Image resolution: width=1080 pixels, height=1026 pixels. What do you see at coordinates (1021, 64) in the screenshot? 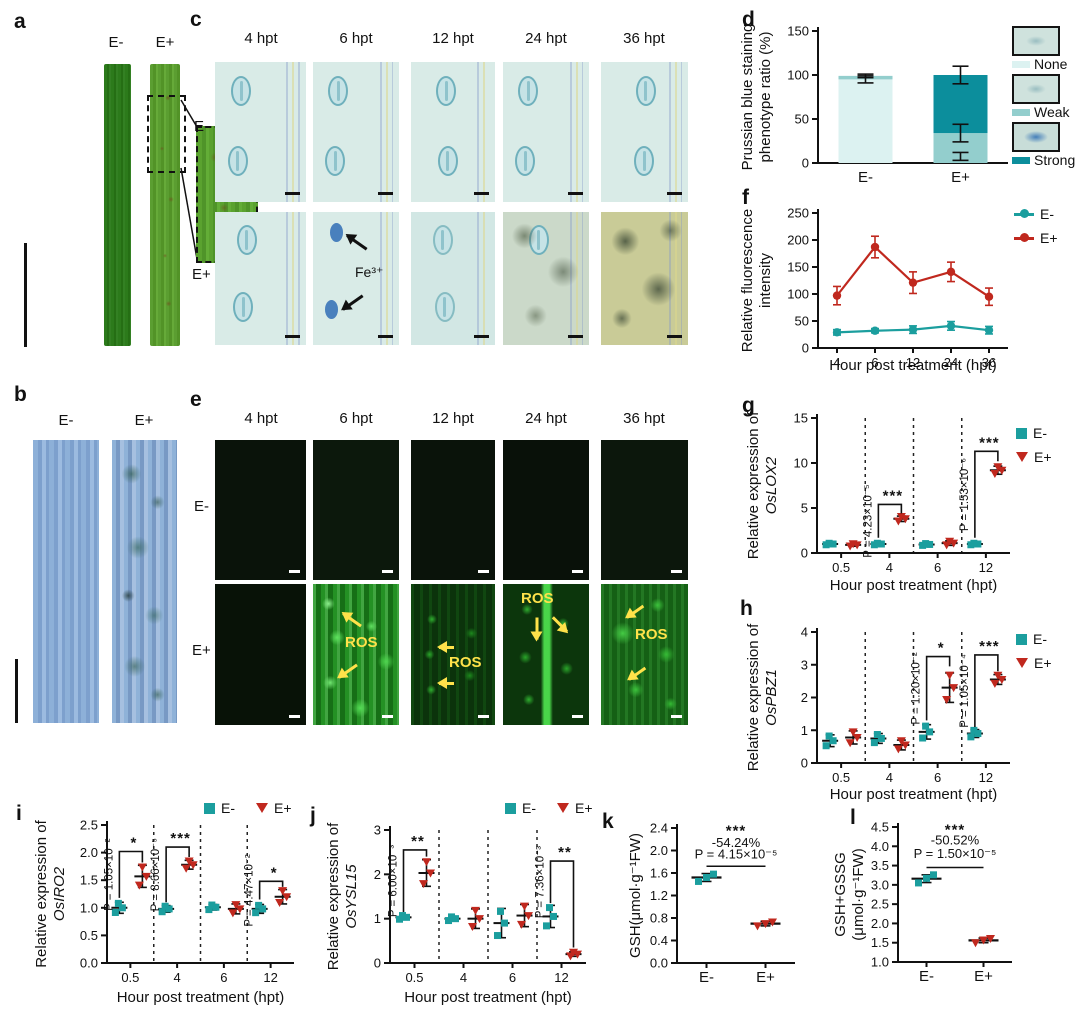
I see `none-swatch` at bounding box center [1021, 64].